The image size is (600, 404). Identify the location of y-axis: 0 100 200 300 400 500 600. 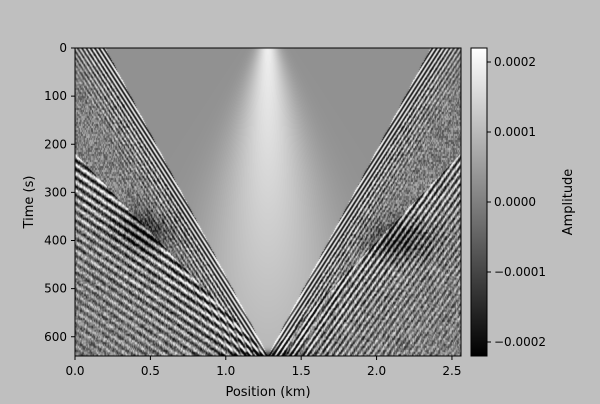
(59, 192).